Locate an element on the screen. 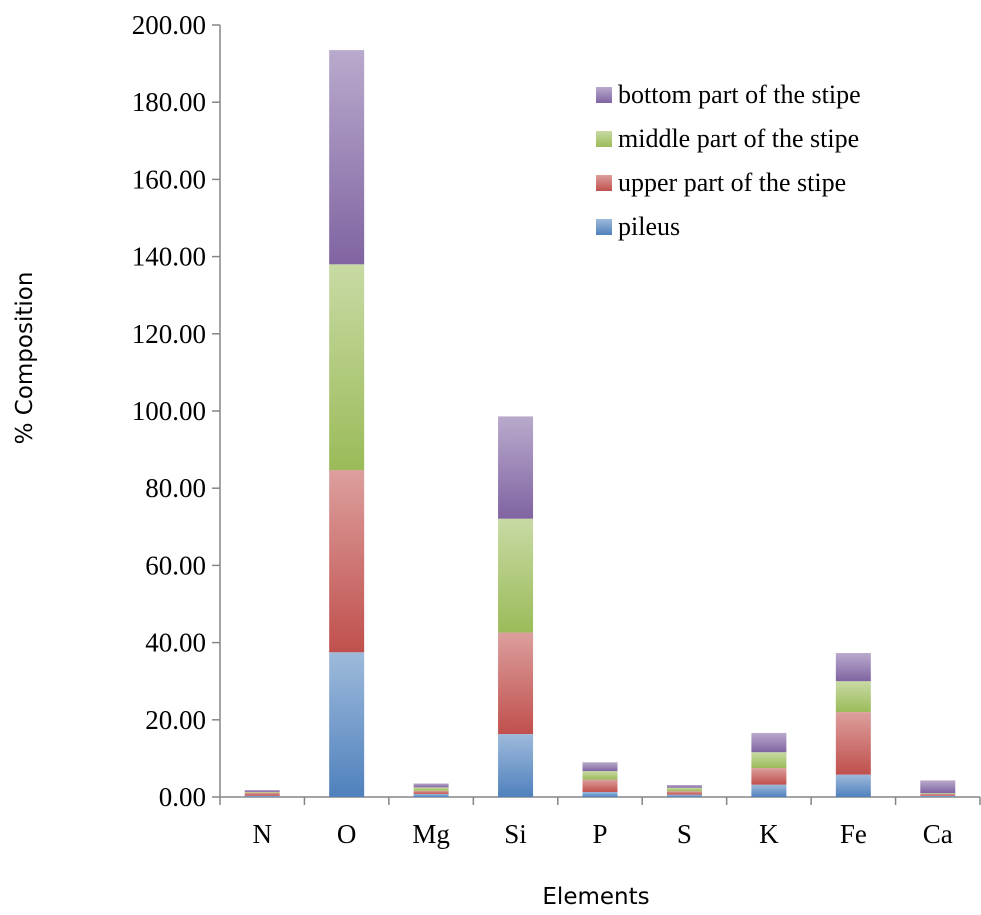 Image resolution: width=981 pixels, height=915 pixels. x-tick-label: Si is located at coordinates (515, 834).